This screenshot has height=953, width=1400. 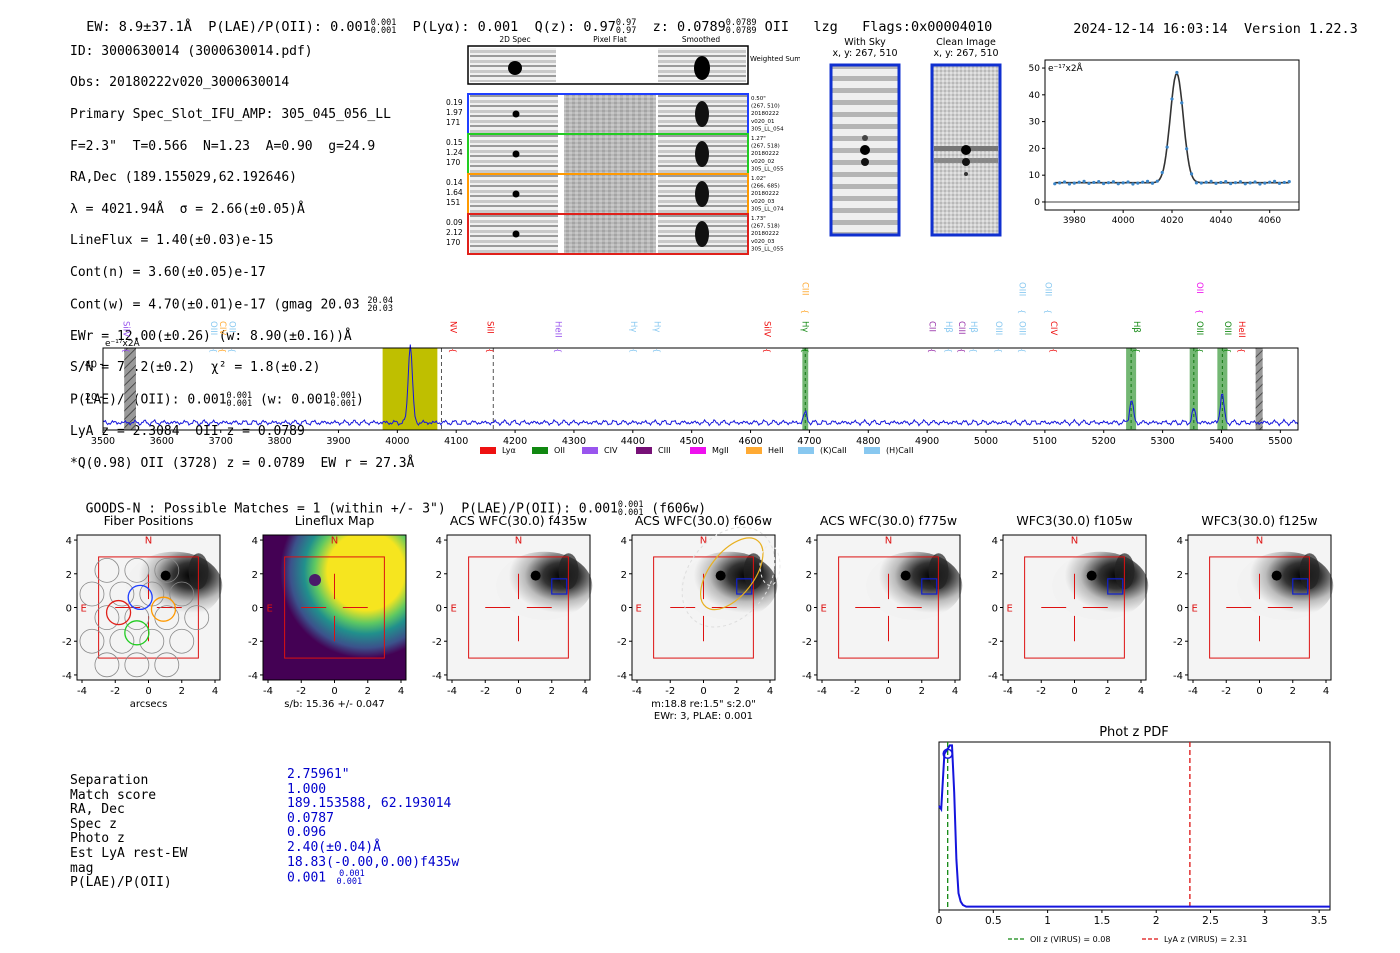 I want to click on line-fit-xtick-label: 3980, so click(x=1074, y=221).